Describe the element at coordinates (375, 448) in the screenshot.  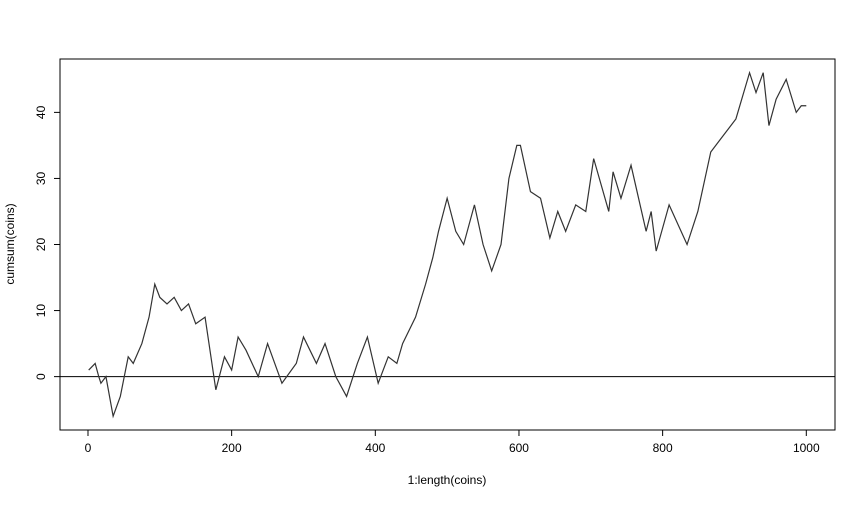
I see `x-tick-label: 400` at that location.